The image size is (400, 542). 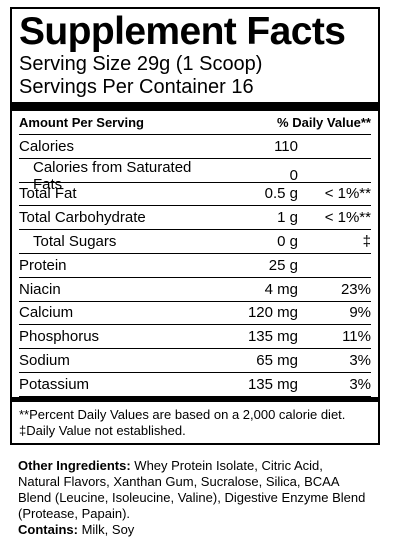 What do you see at coordinates (59, 337) in the screenshot?
I see `nutrient-name: Phosphorus` at bounding box center [59, 337].